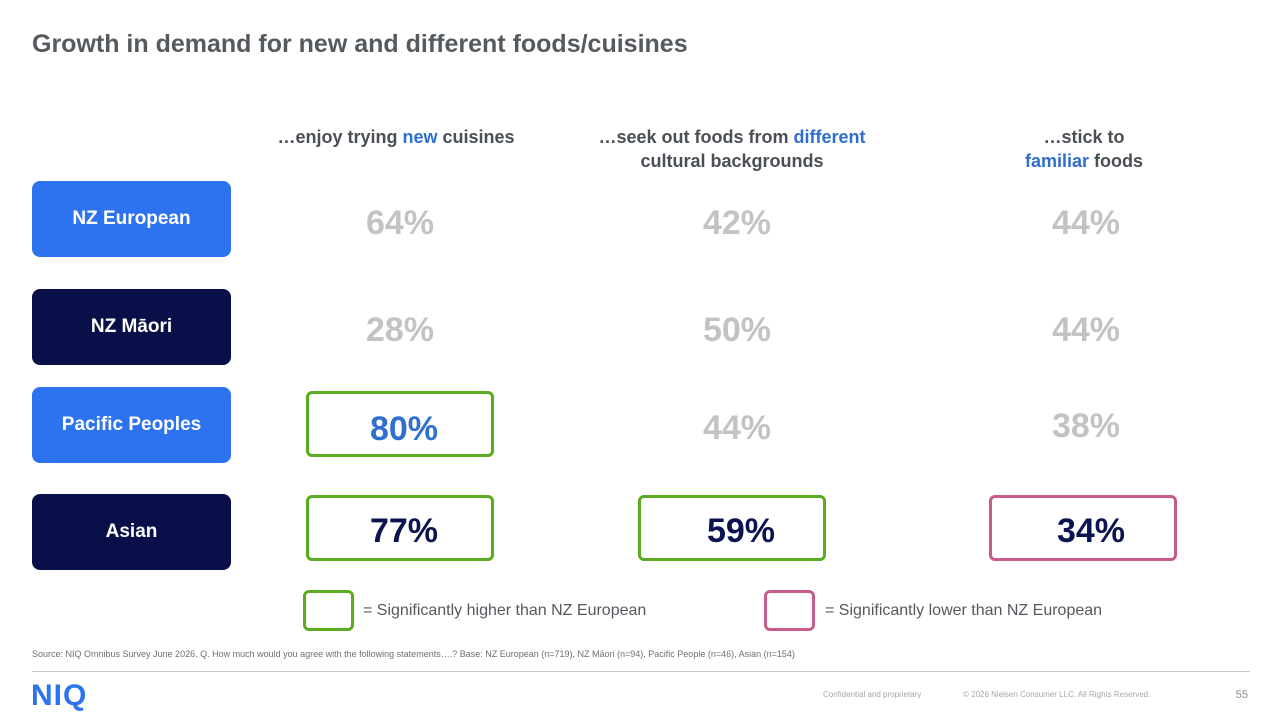 Image resolution: width=1280 pixels, height=720 pixels. I want to click on column-header-highlight: new, so click(420, 137).